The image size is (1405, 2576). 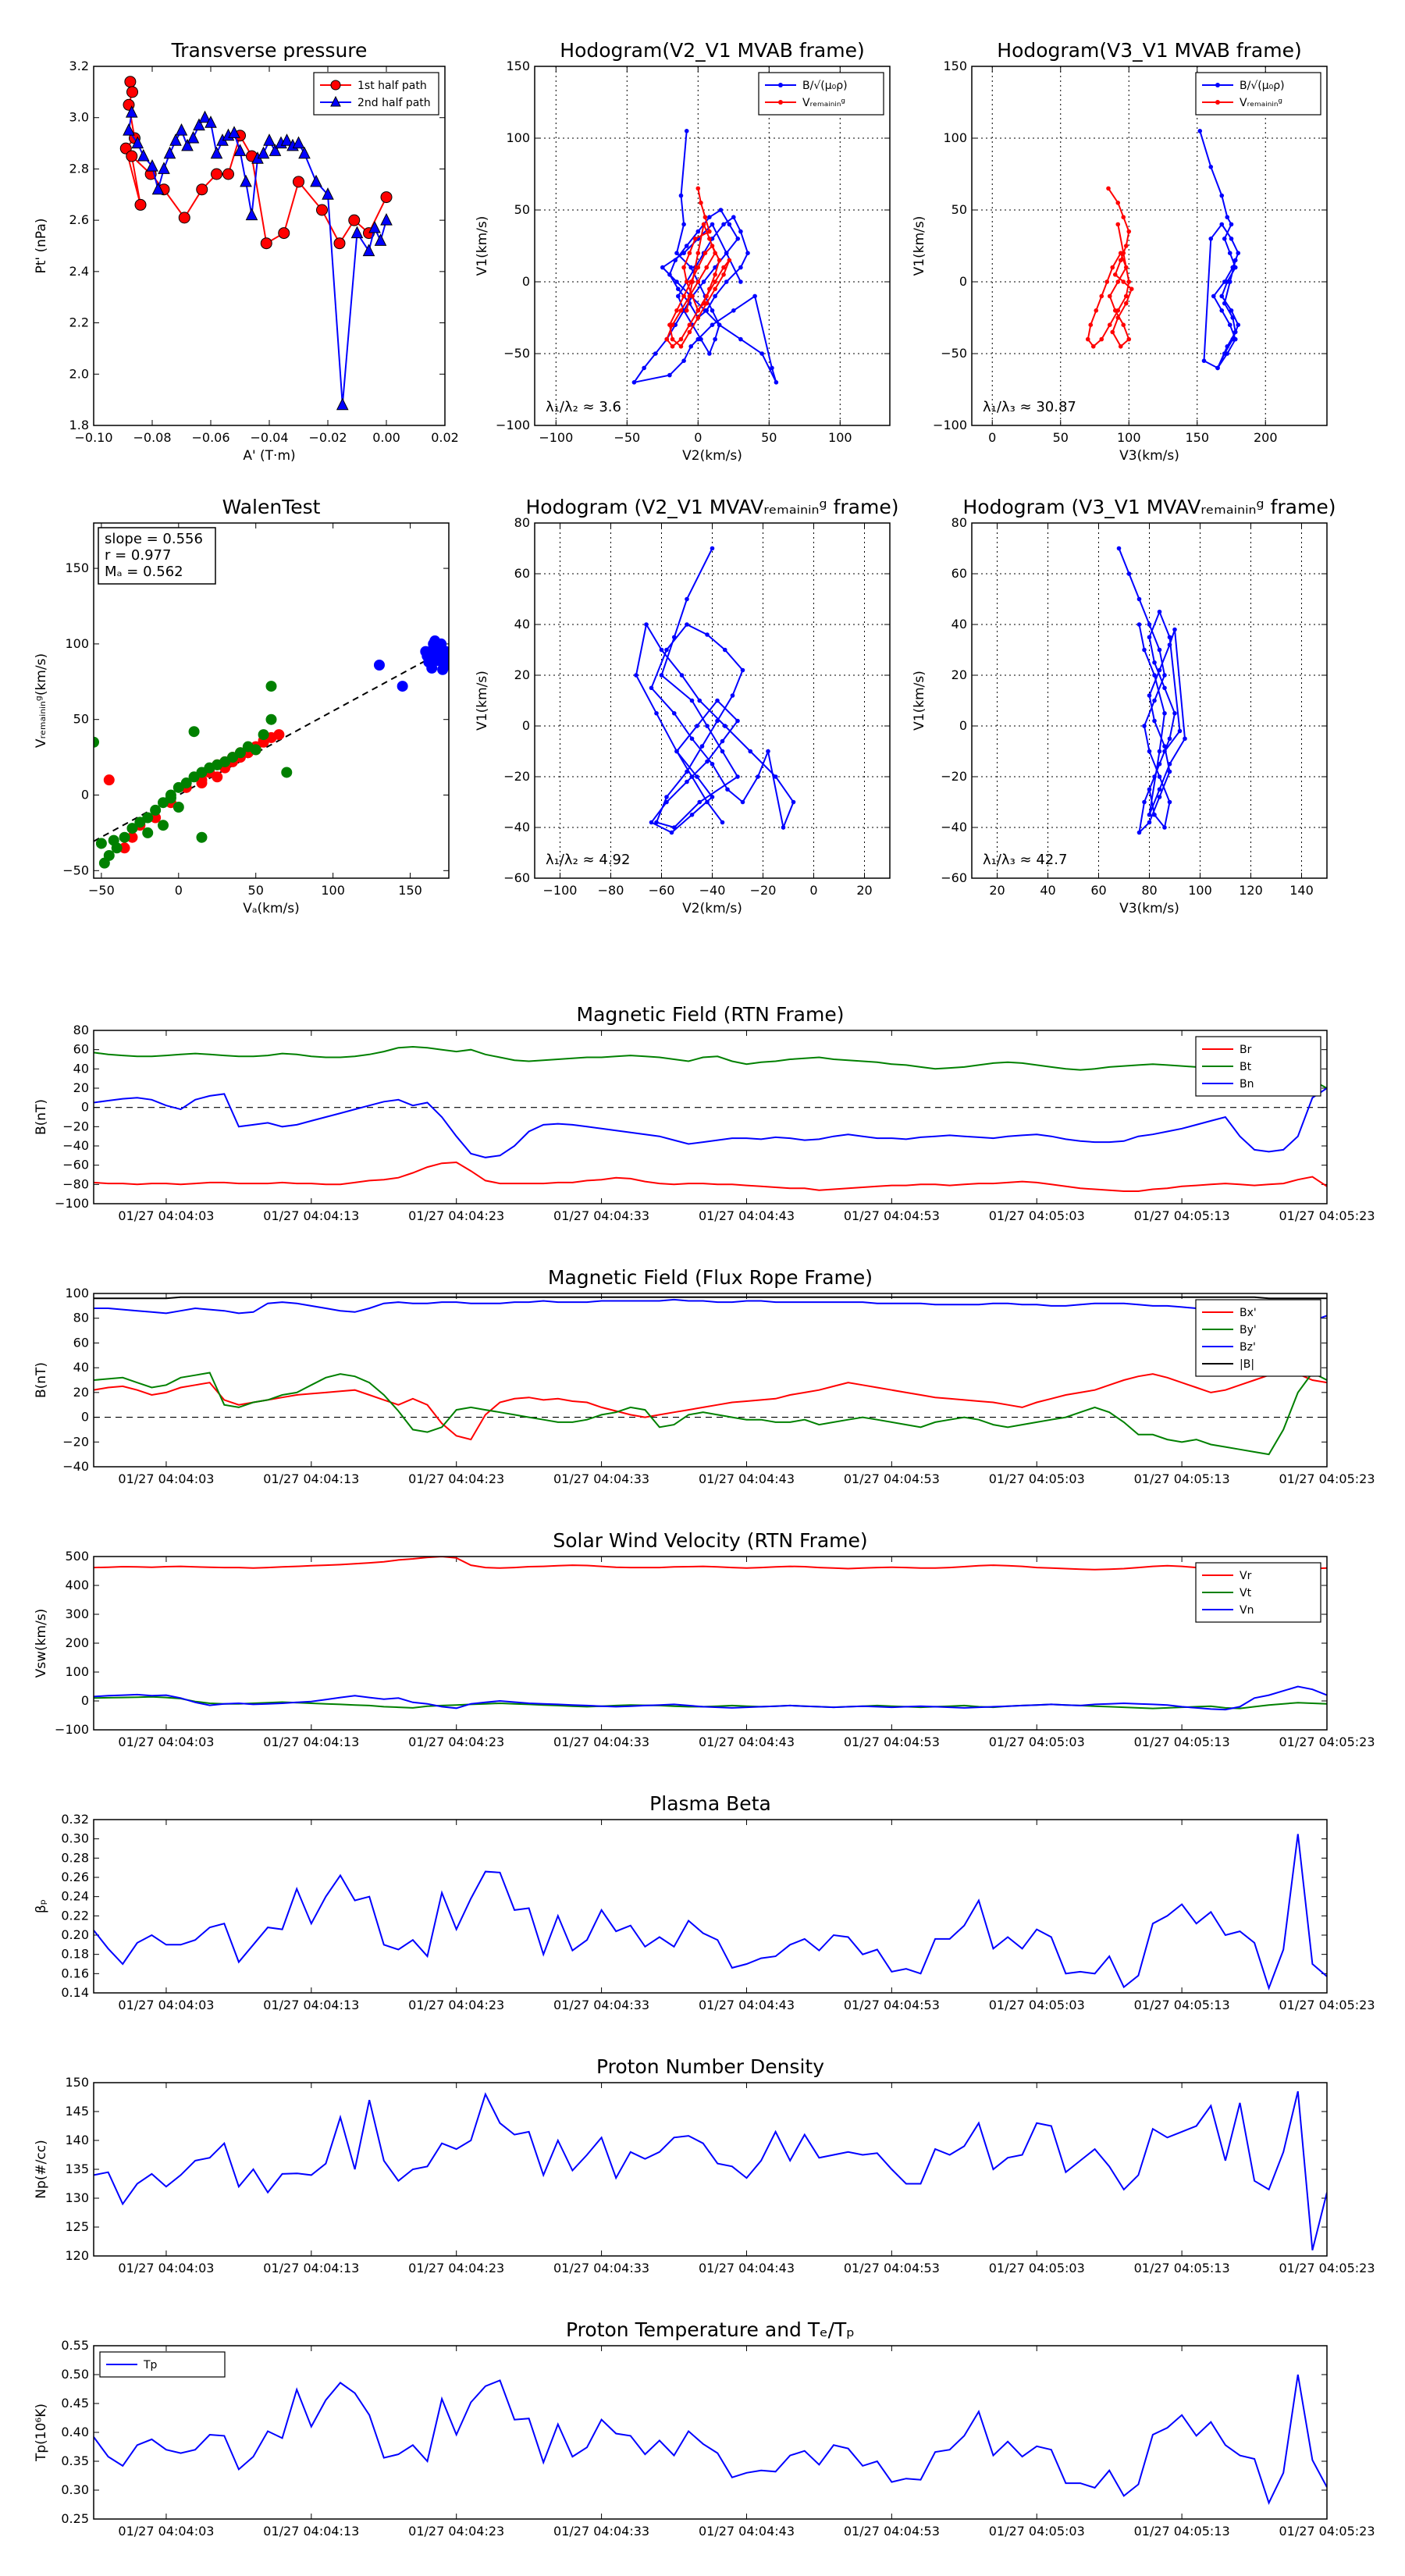 I want to click on y-tick-label: 0, so click(x=85, y=1700).